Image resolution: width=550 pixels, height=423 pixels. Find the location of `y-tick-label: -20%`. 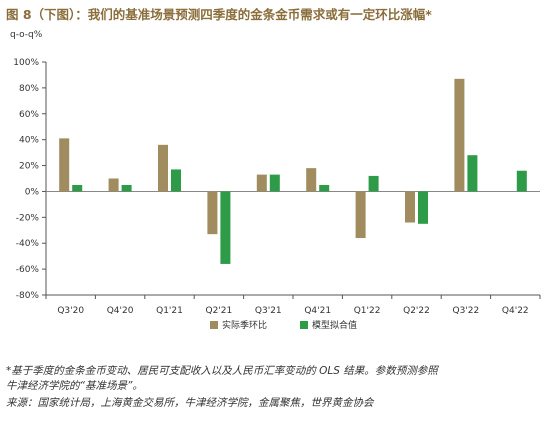

y-tick-label: -20% is located at coordinates (28, 218).